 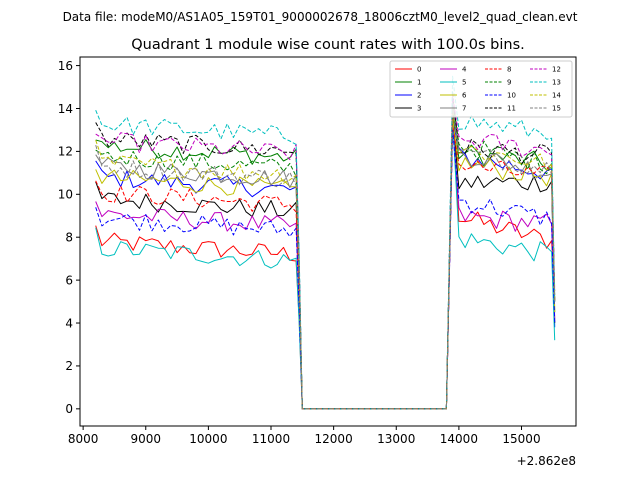 I want to click on x-tick-label: 11000, so click(x=271, y=439).